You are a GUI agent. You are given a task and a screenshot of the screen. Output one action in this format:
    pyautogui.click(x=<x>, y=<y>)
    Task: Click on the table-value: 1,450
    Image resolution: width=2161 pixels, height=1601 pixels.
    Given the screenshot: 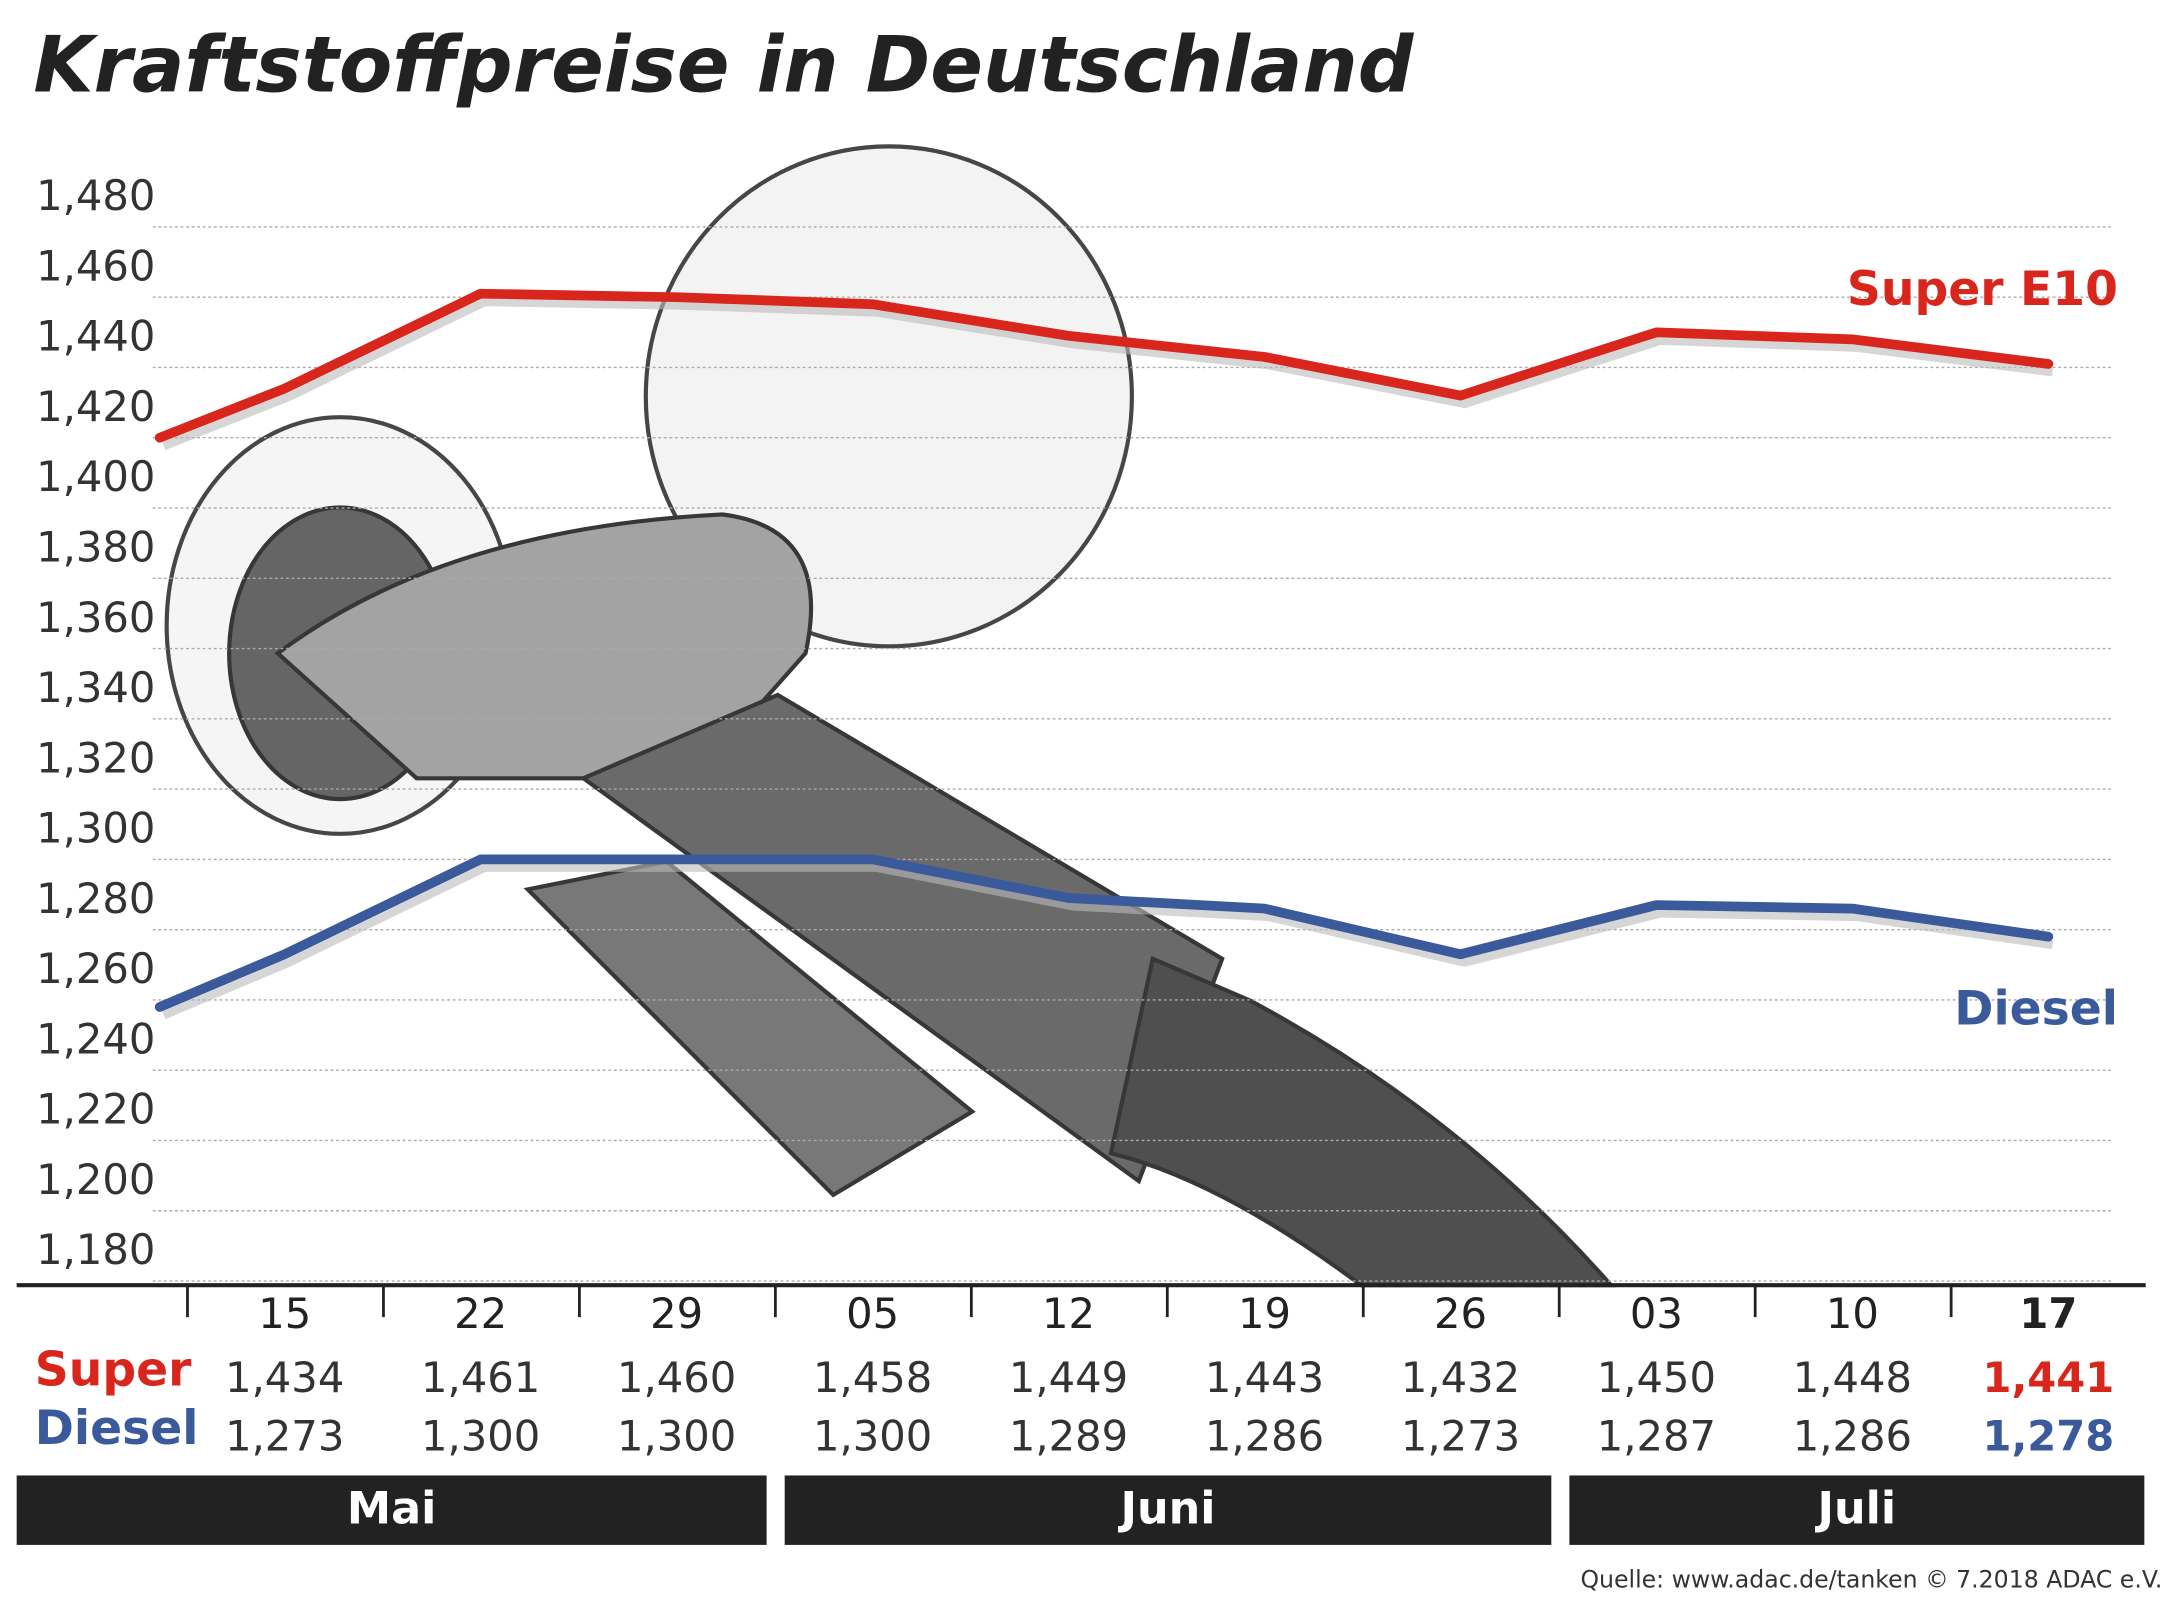 What is the action you would take?
    pyautogui.click(x=1656, y=1377)
    